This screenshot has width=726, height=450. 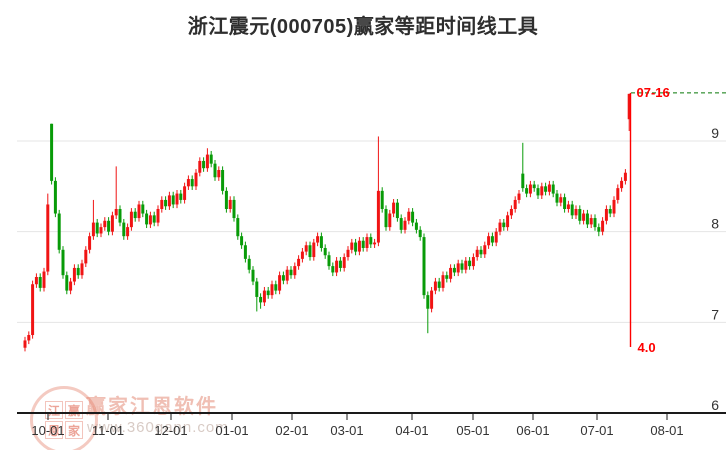 What do you see at coordinates (472, 430) in the screenshot?
I see `x-axis-label: 05-01` at bounding box center [472, 430].